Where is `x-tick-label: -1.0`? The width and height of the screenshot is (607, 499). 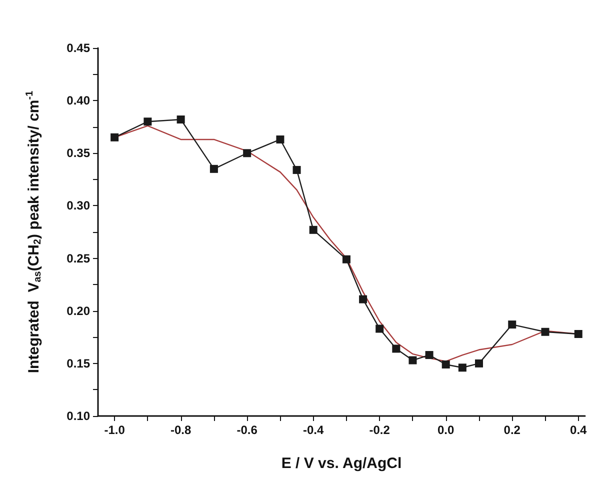
x-tick-label: -1.0 is located at coordinates (115, 430).